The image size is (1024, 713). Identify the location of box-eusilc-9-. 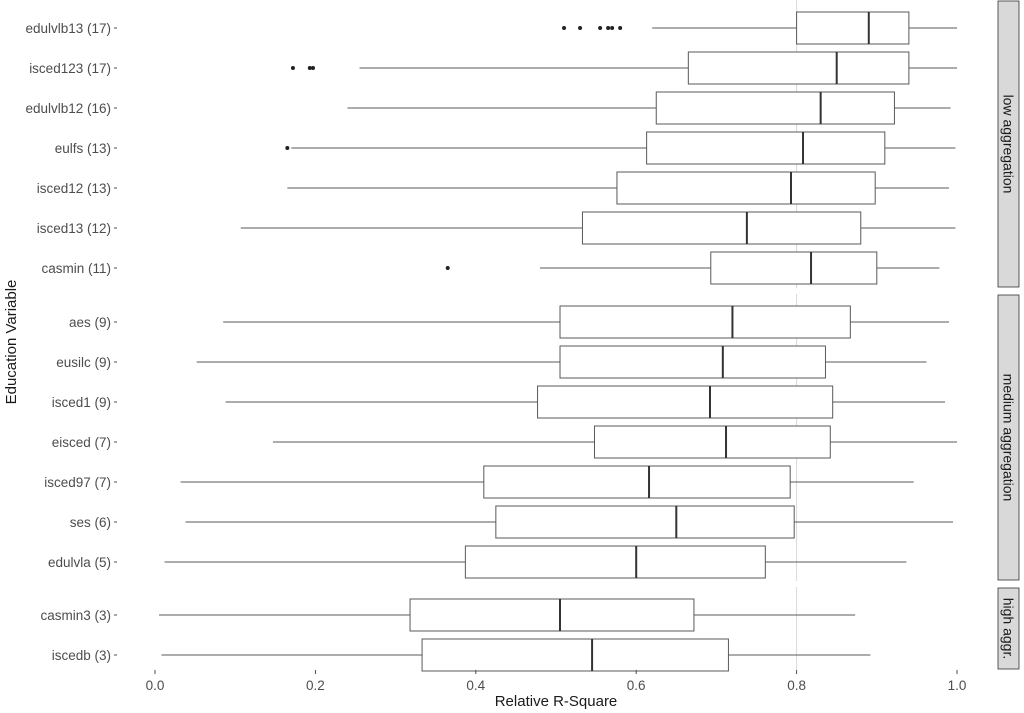
(561, 362).